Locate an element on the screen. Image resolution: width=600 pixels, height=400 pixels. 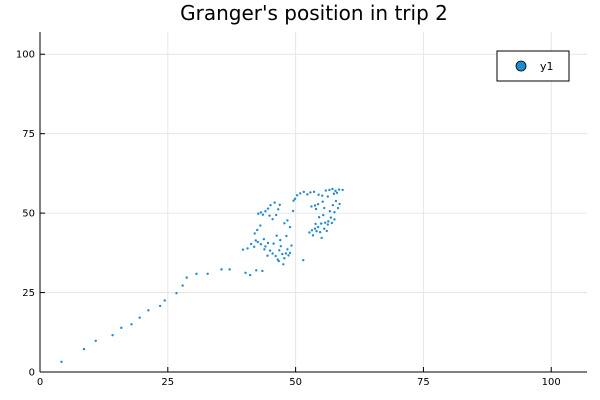
x-tick-label: 75 is located at coordinates (423, 382).